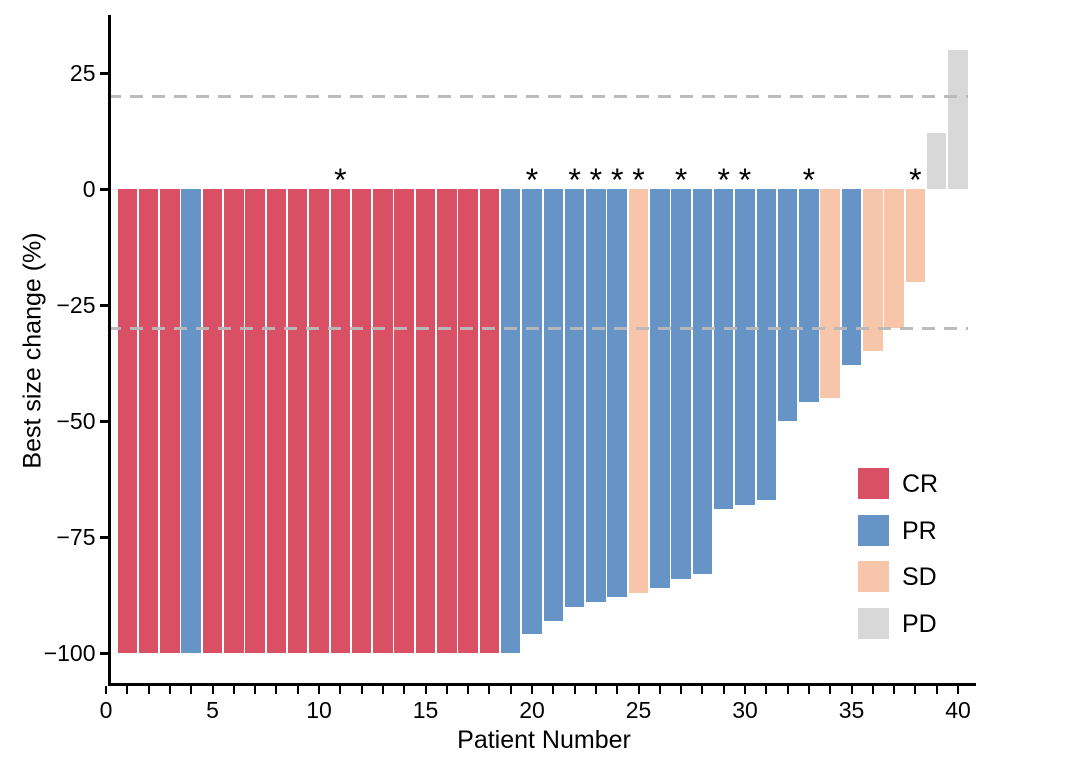 This screenshot has height=763, width=1080. What do you see at coordinates (537, 328) in the screenshot?
I see `reference-line-lower` at bounding box center [537, 328].